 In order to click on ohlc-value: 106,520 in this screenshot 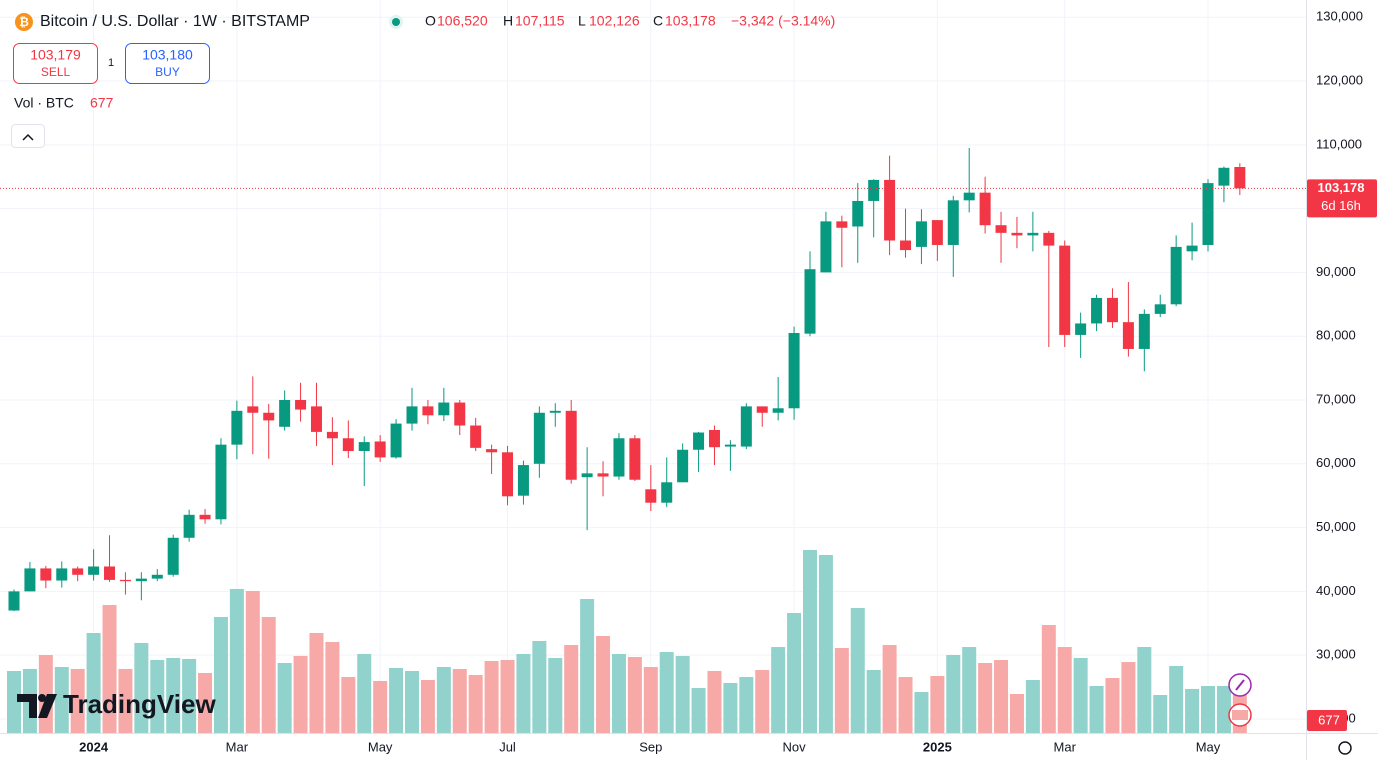, I will do `click(462, 21)`.